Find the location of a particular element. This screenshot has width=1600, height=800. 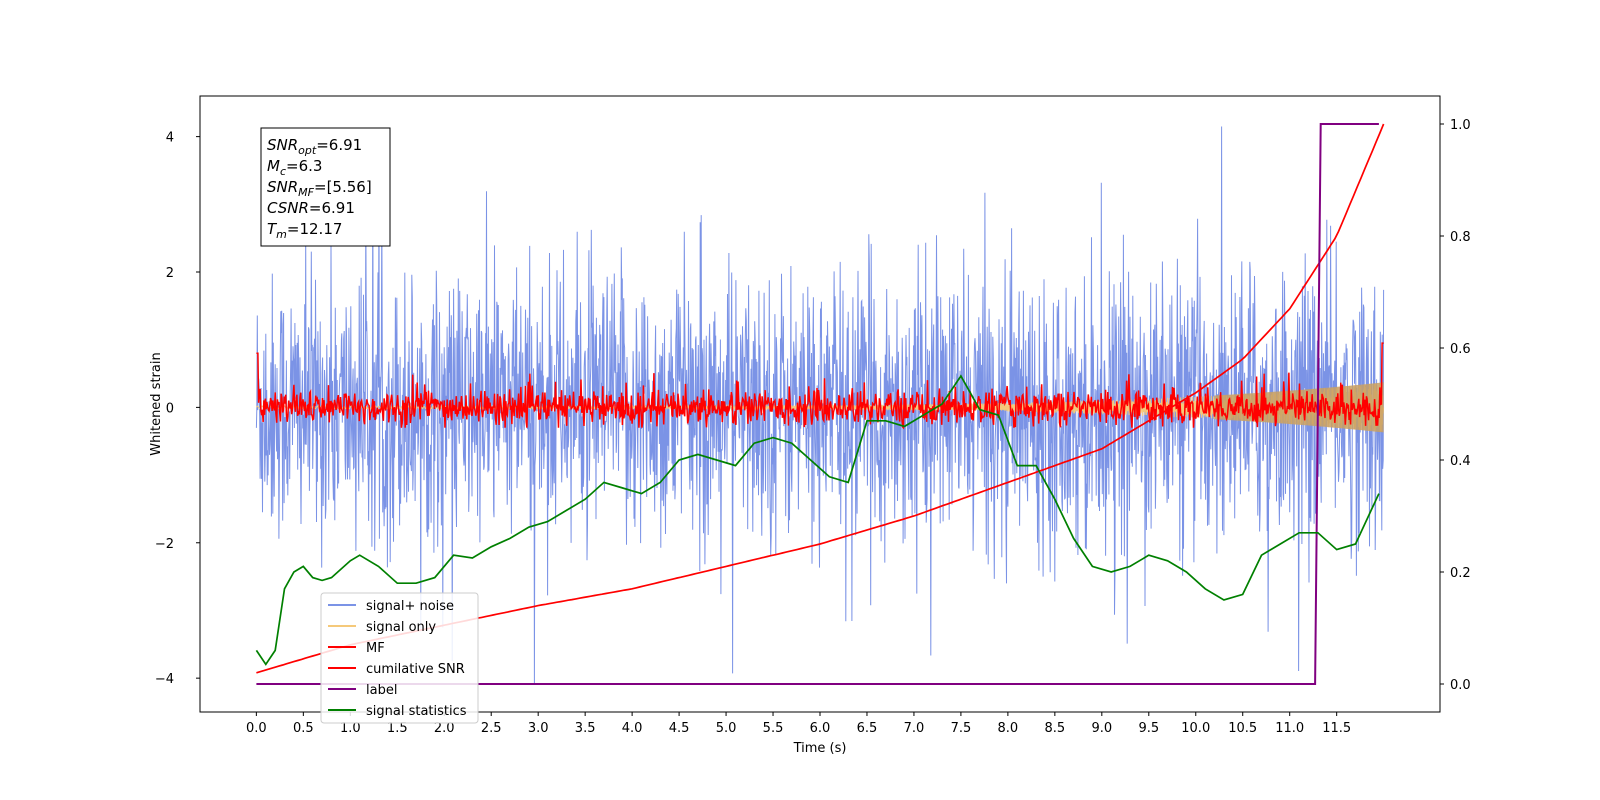

x-tick-label: 5.0 is located at coordinates (726, 728).